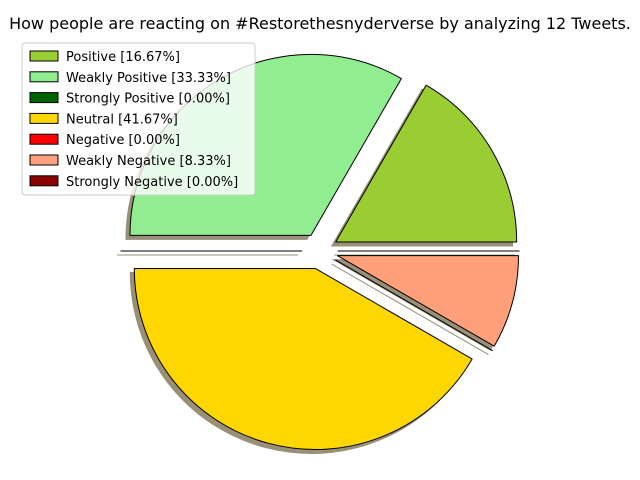  Describe the element at coordinates (44, 56) in the screenshot. I see `legend-swatch-positive` at that location.